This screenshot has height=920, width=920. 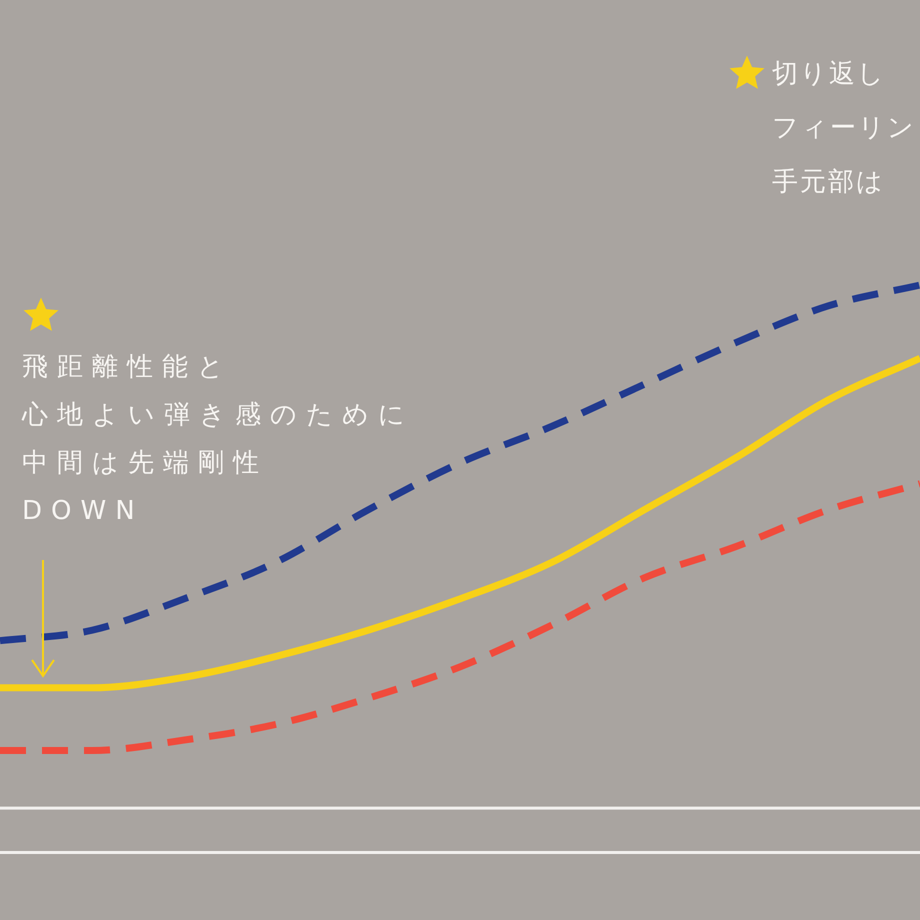 I want to click on annotation: DOWN, so click(x=83, y=511).